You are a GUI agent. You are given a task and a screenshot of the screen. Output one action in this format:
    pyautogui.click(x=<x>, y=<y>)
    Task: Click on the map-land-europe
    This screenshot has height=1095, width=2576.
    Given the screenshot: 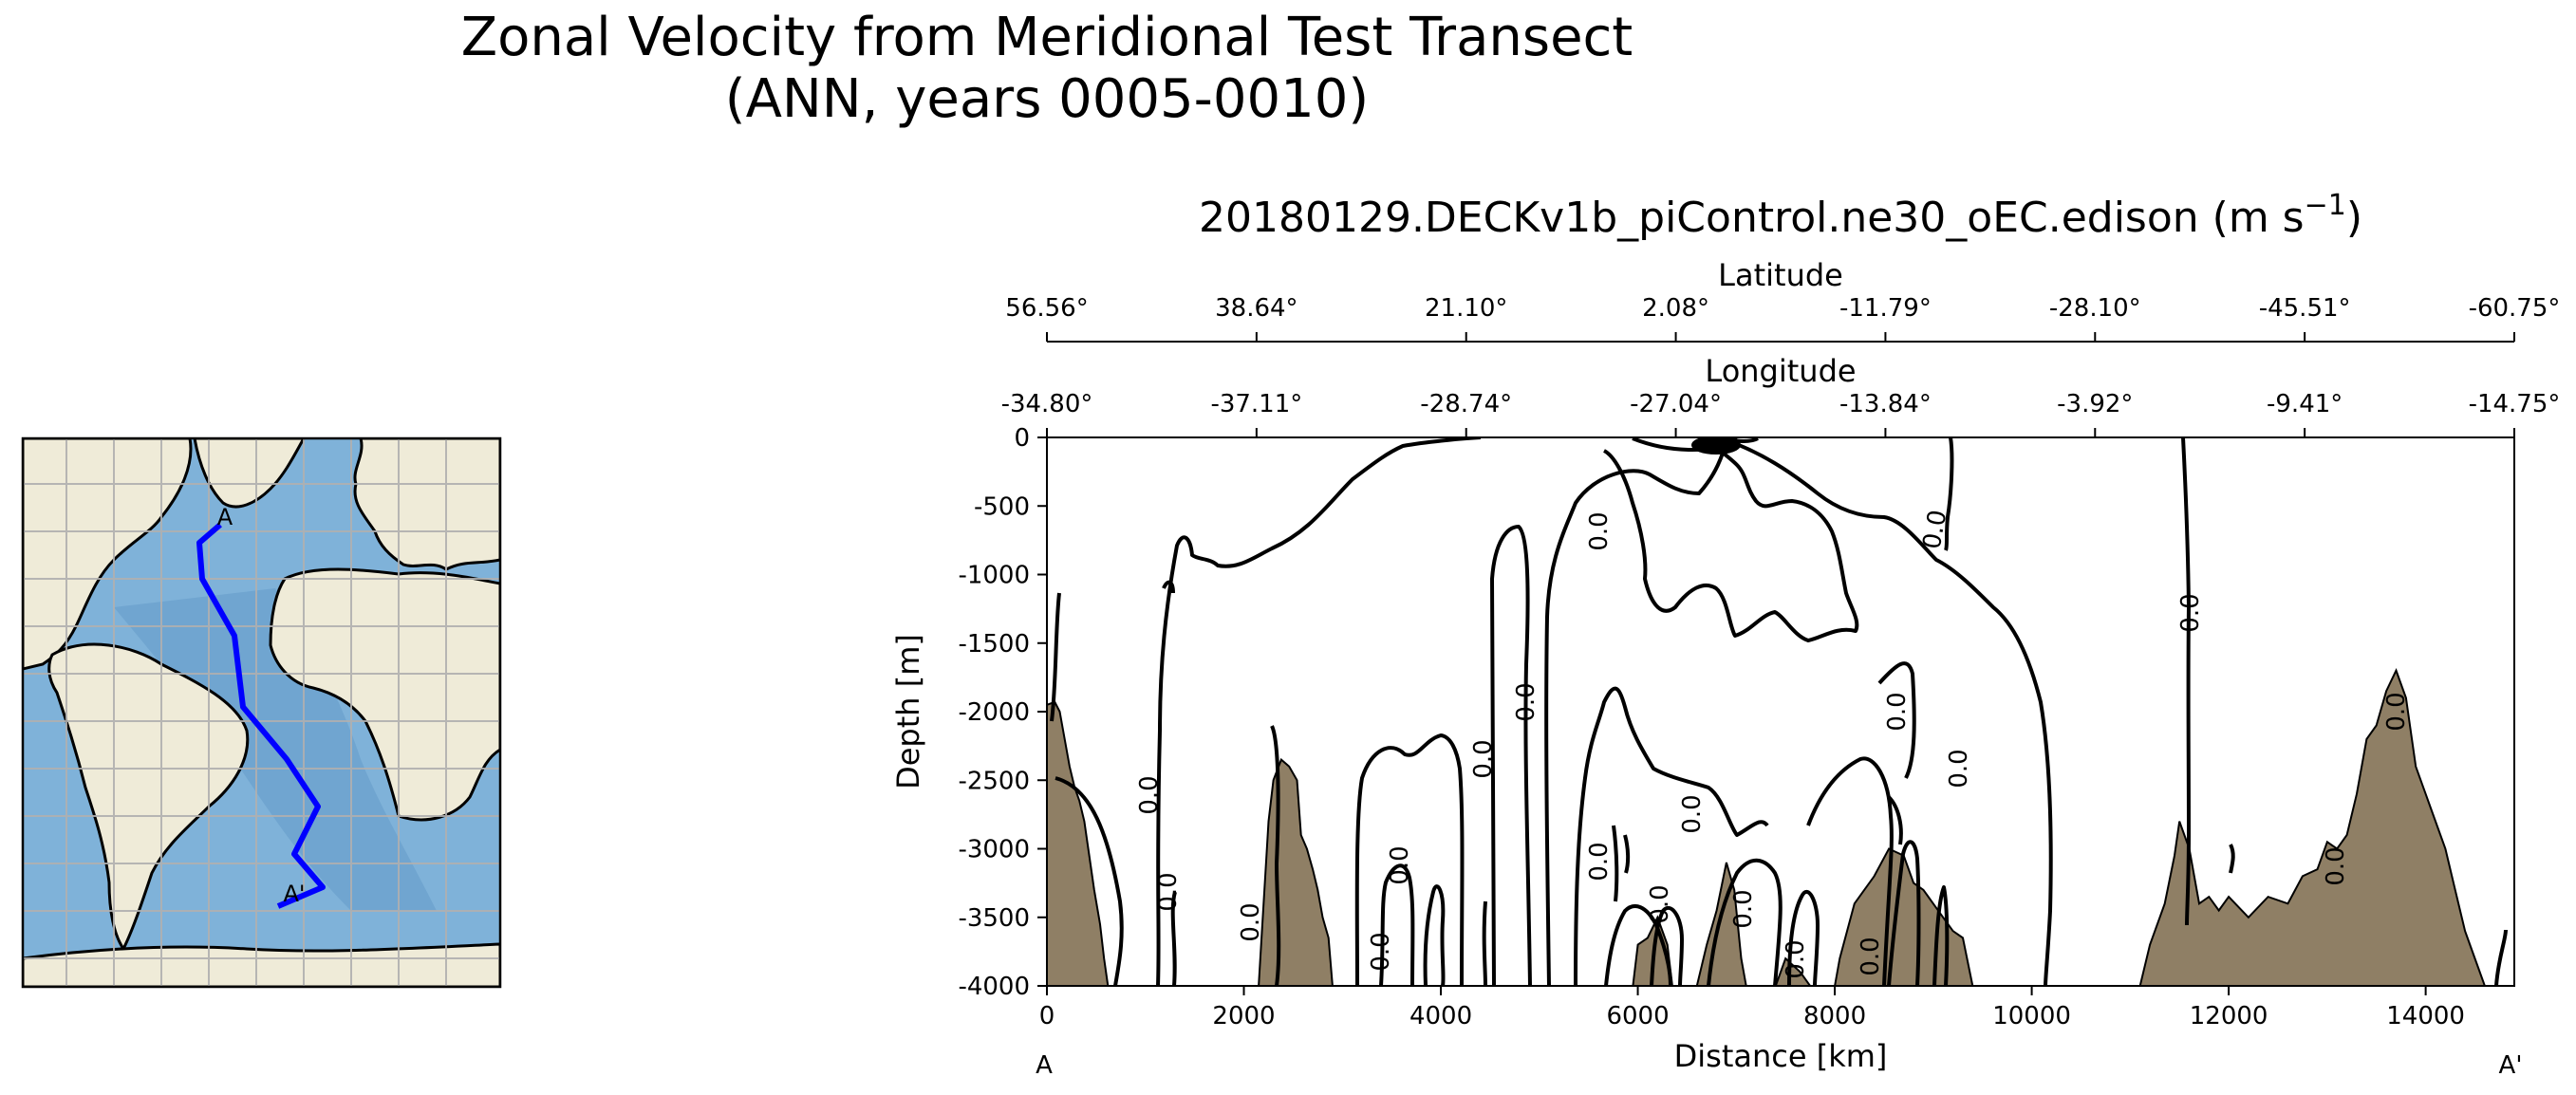 What is the action you would take?
    pyautogui.click(x=426, y=504)
    